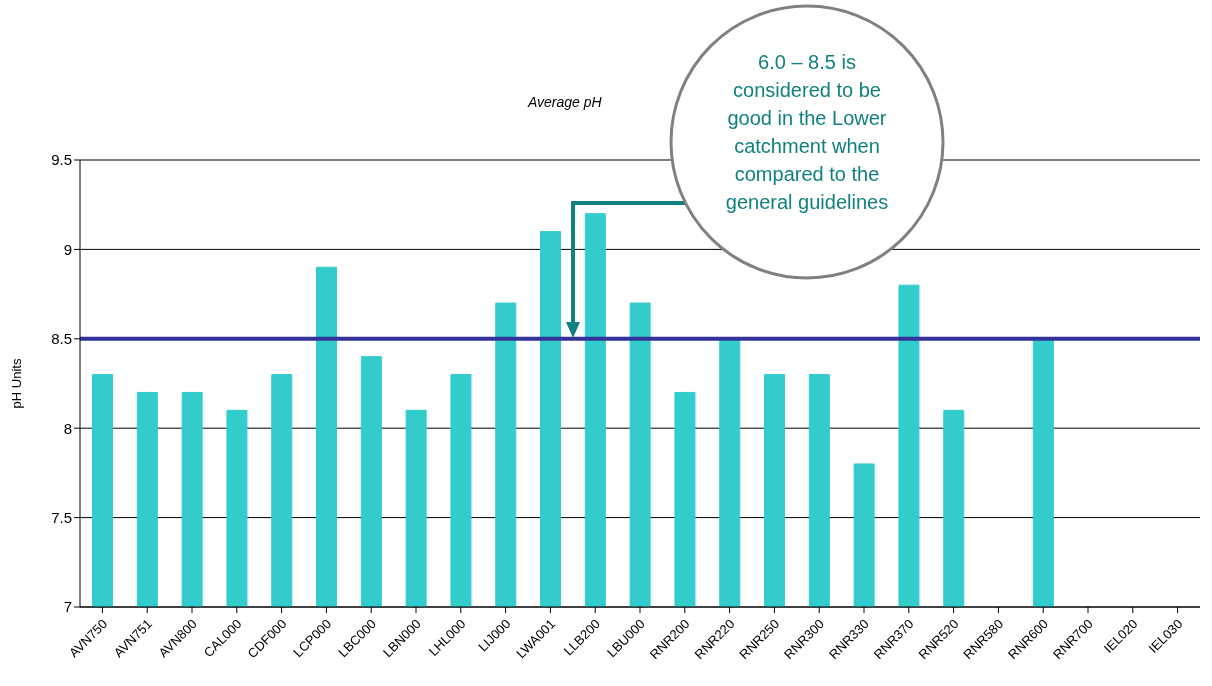  What do you see at coordinates (67, 249) in the screenshot?
I see `y-tick-label: 9` at bounding box center [67, 249].